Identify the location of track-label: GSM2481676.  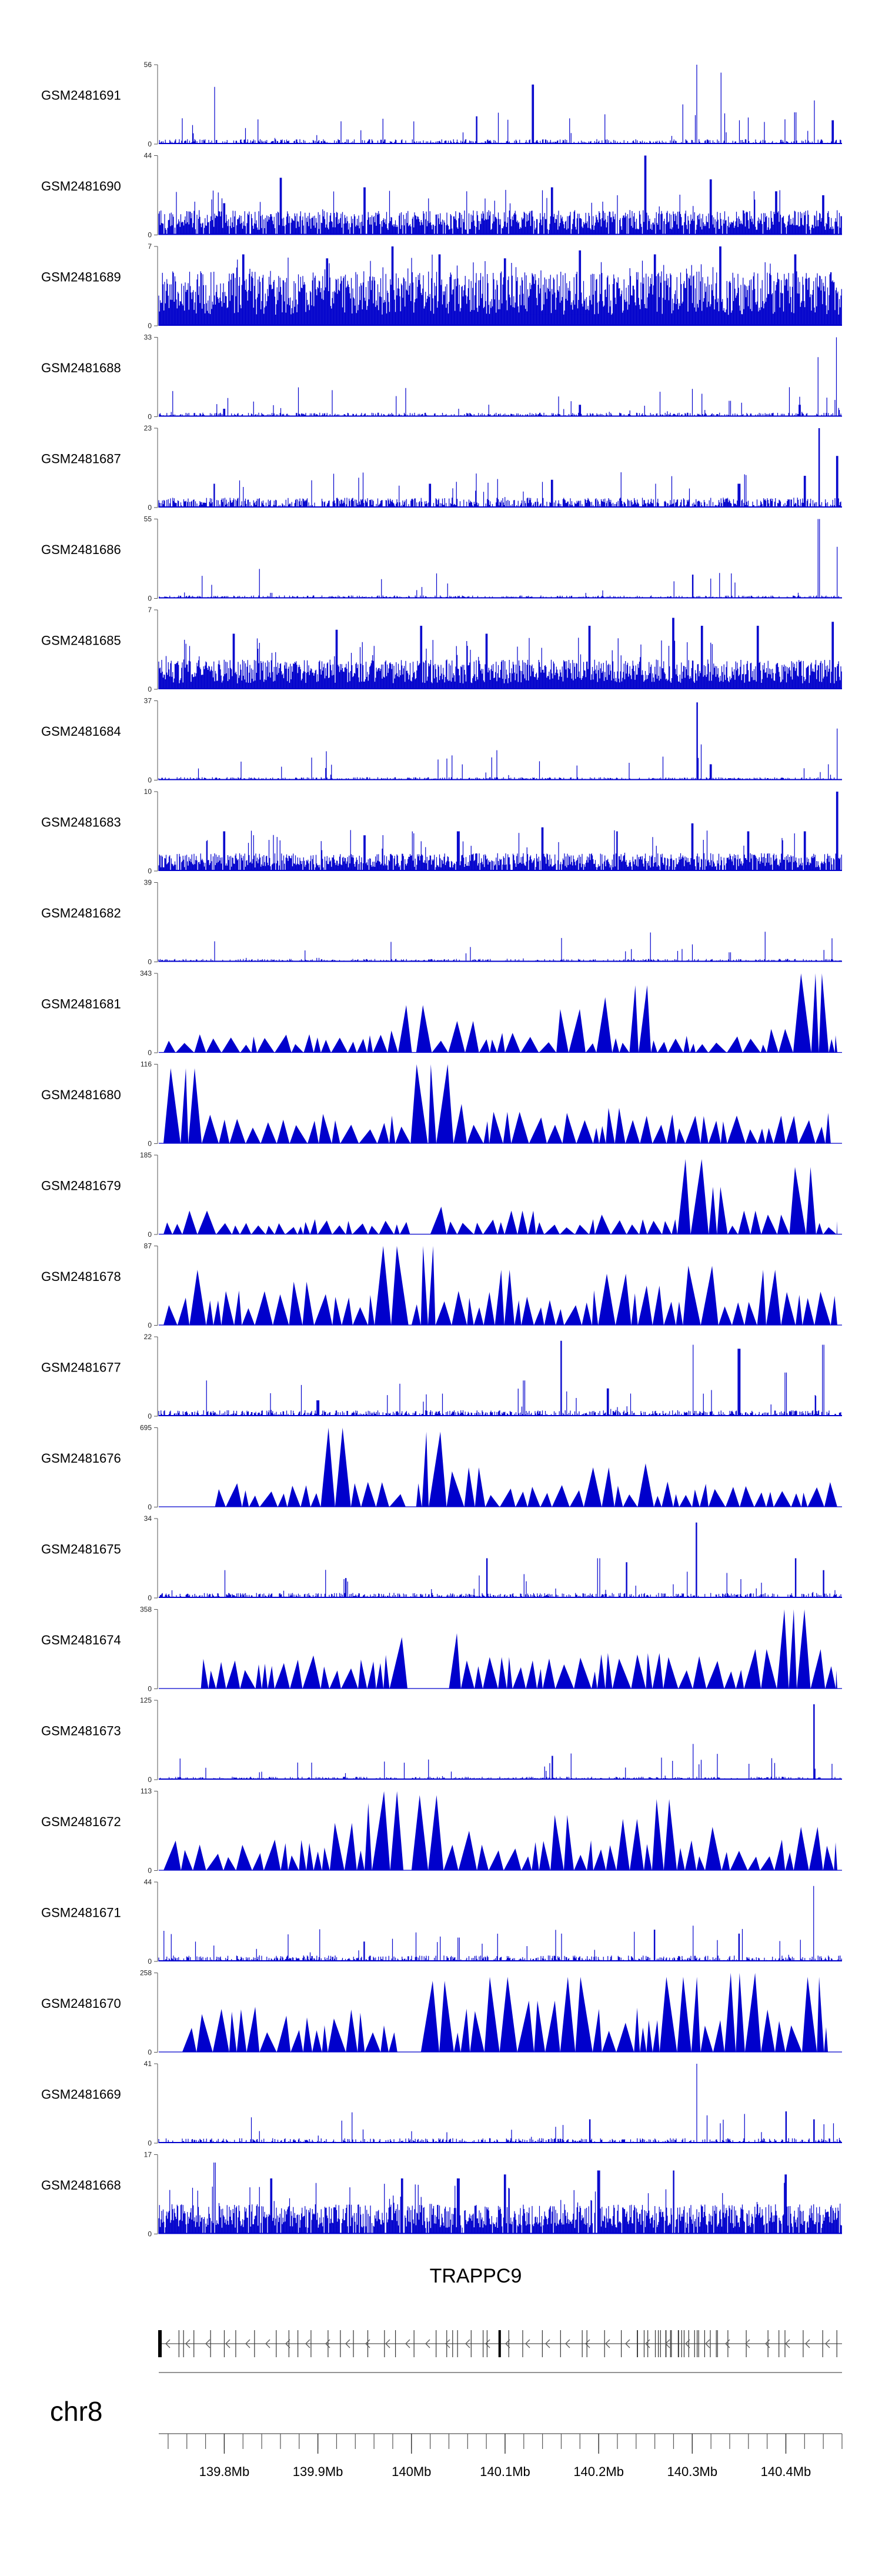
(81, 1458).